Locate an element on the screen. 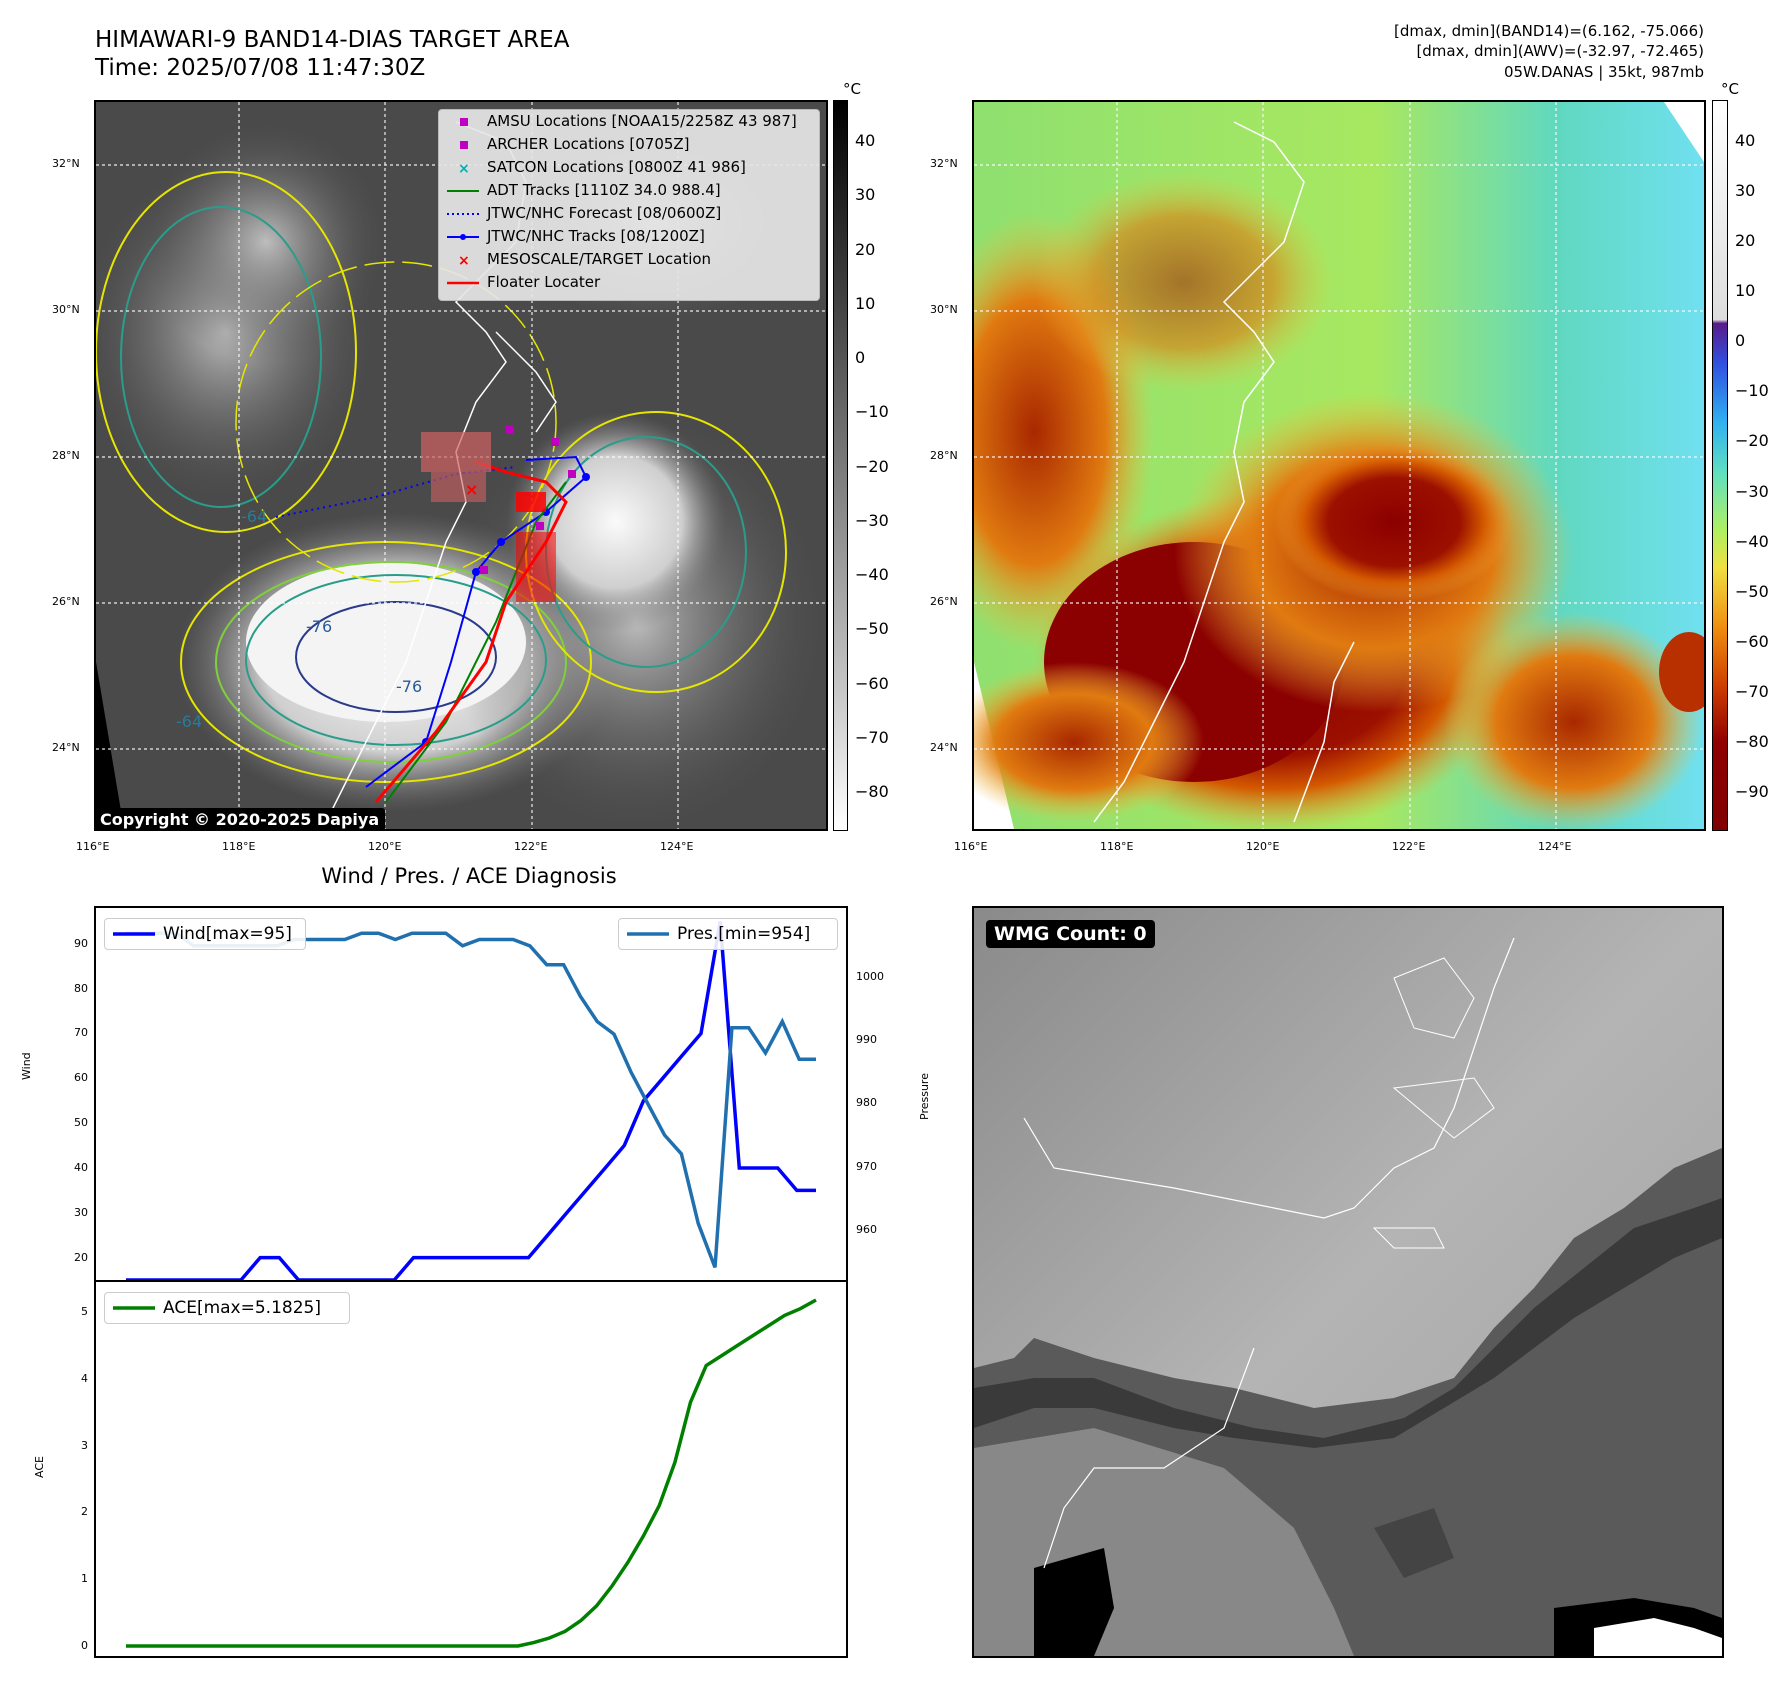  legend-item-adt: ADT Tracks [1110Z 34.0 988.4] is located at coordinates (629, 190).